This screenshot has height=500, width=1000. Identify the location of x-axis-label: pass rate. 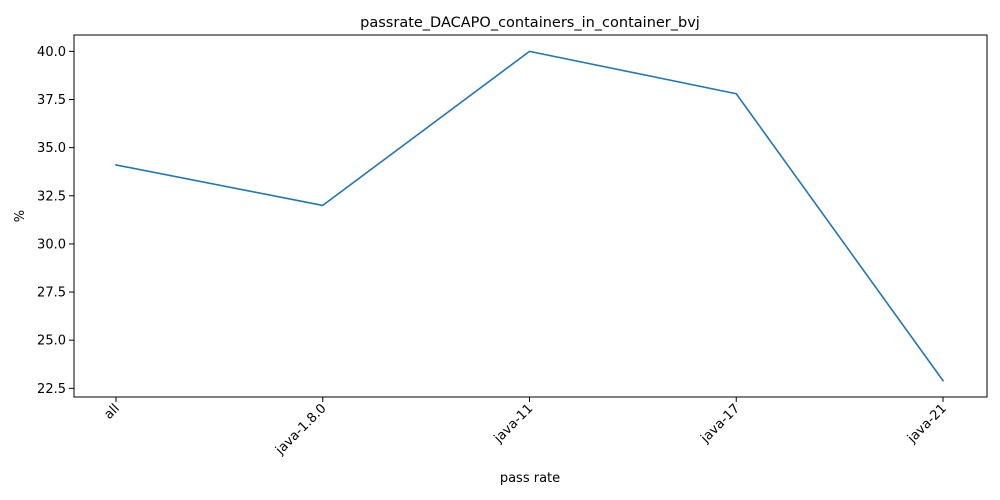
(530, 478).